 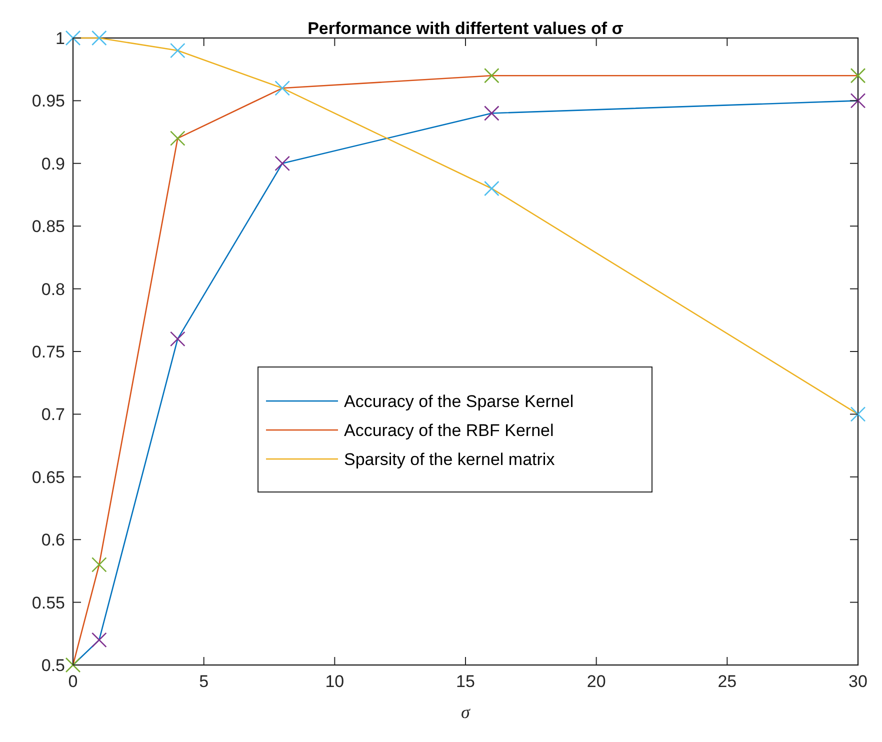 What do you see at coordinates (53, 164) in the screenshot?
I see `y-tick-label: 0.9` at bounding box center [53, 164].